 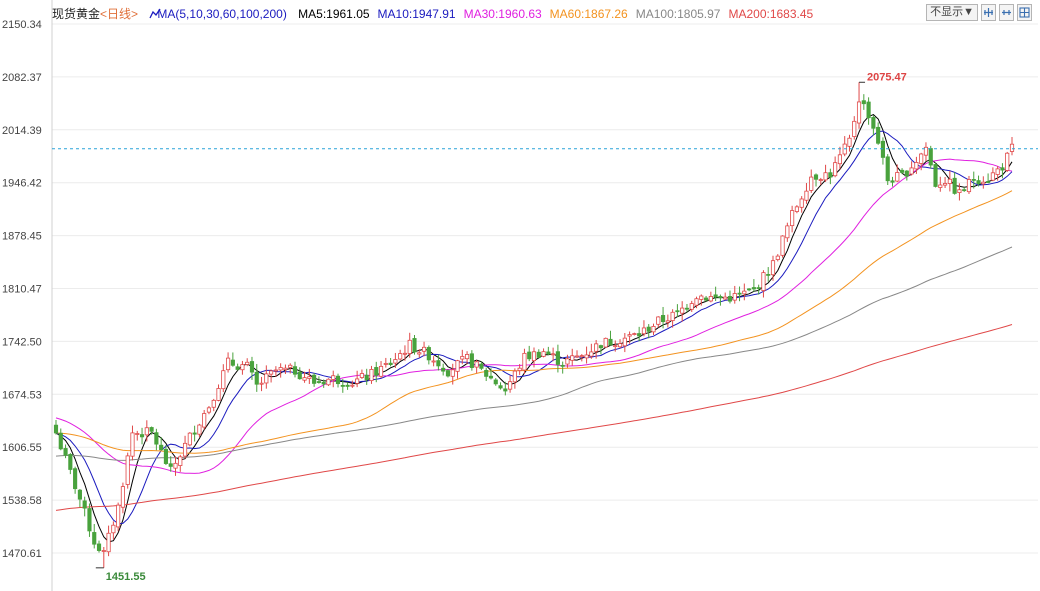 I want to click on y-tick-label: 2014.39, so click(x=22, y=131).